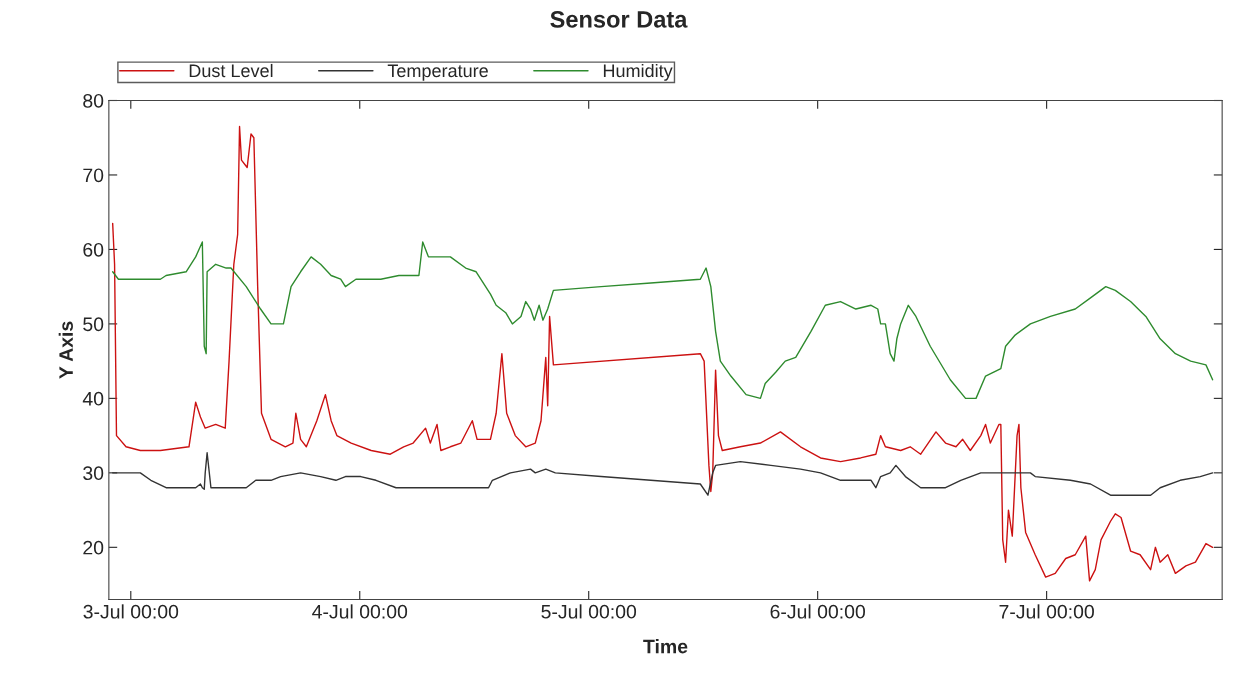 Image resolution: width=1237 pixels, height=693 pixels. What do you see at coordinates (360, 611) in the screenshot?
I see `x-tick-label: 4-Jul 00:00` at bounding box center [360, 611].